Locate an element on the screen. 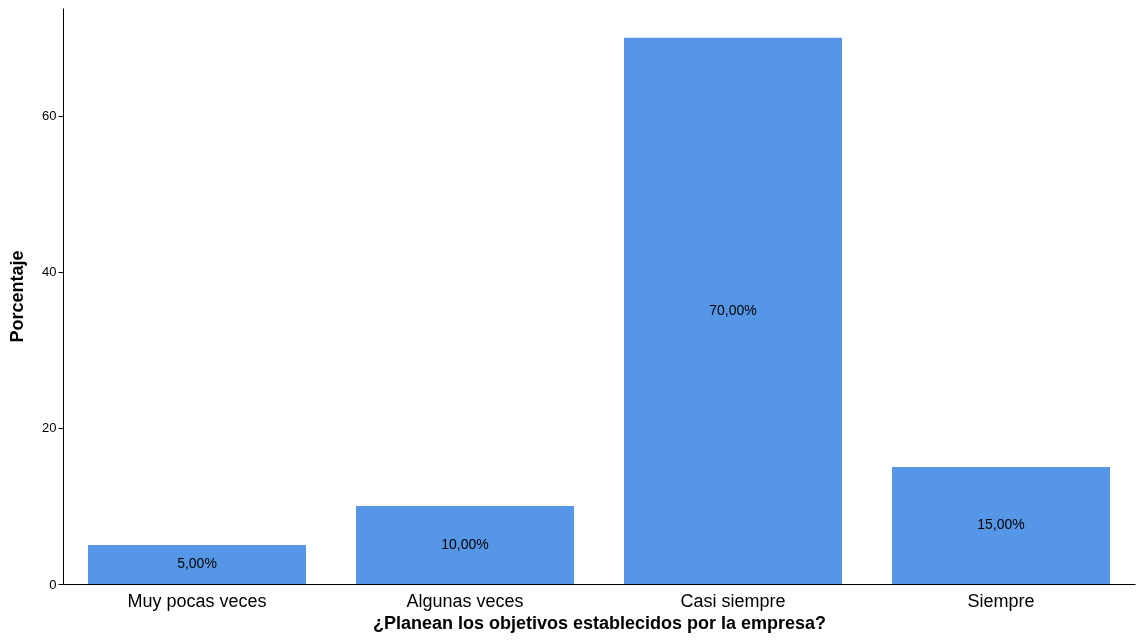 The height and width of the screenshot is (640, 1143). x-tick-label: Algunas veces is located at coordinates (465, 600).